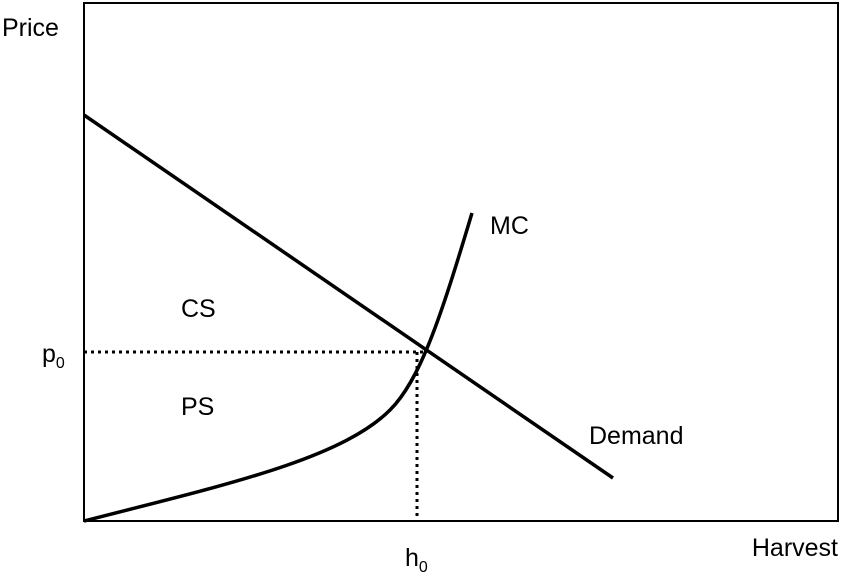  What do you see at coordinates (636, 436) in the screenshot?
I see `demand-label: Demand` at bounding box center [636, 436].